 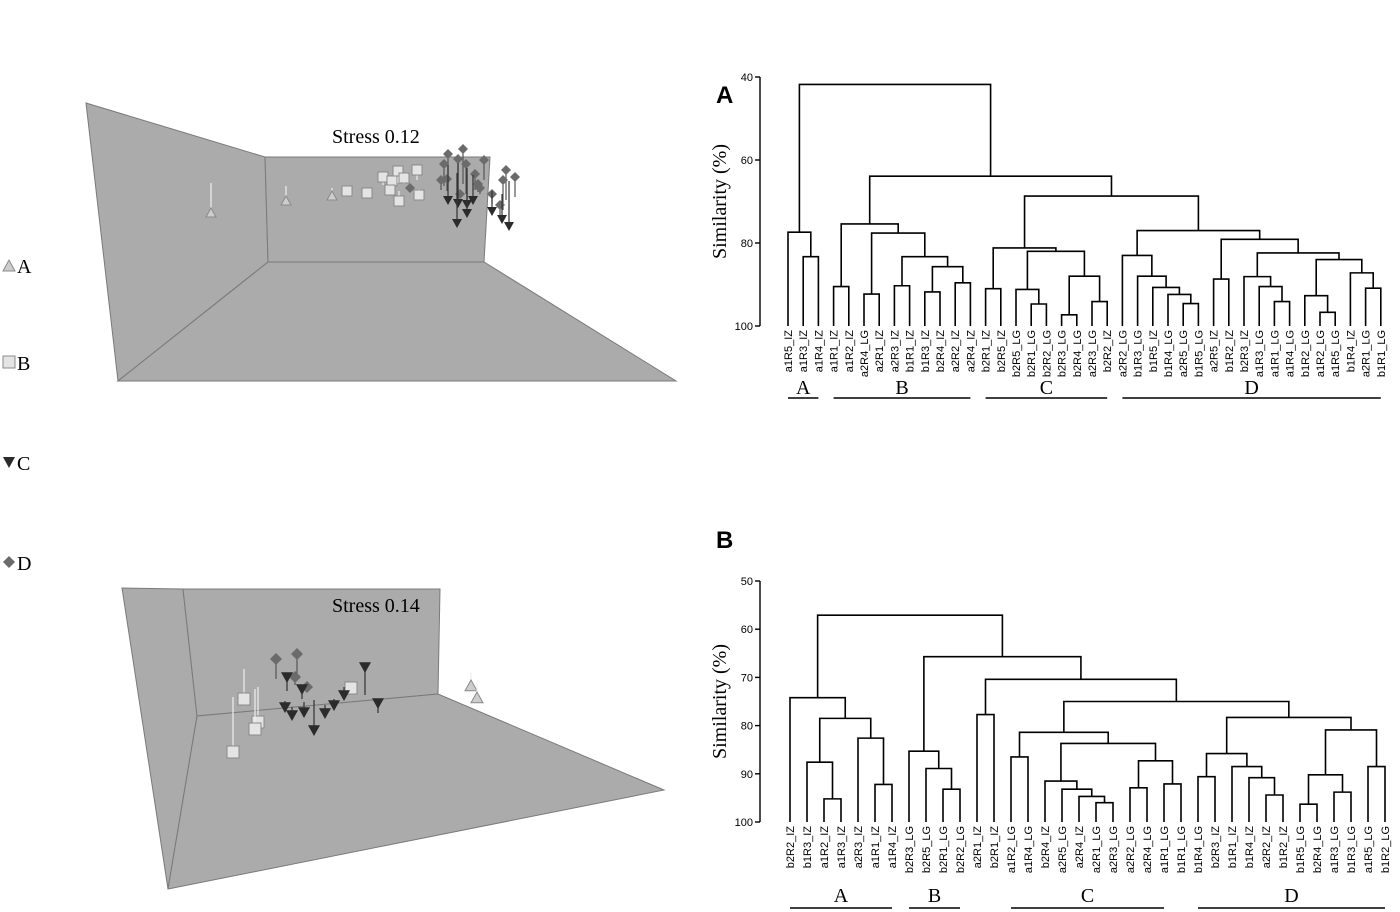 What do you see at coordinates (825, 847) in the screenshot?
I see `leaf-label: a1R2_IZ` at bounding box center [825, 847].